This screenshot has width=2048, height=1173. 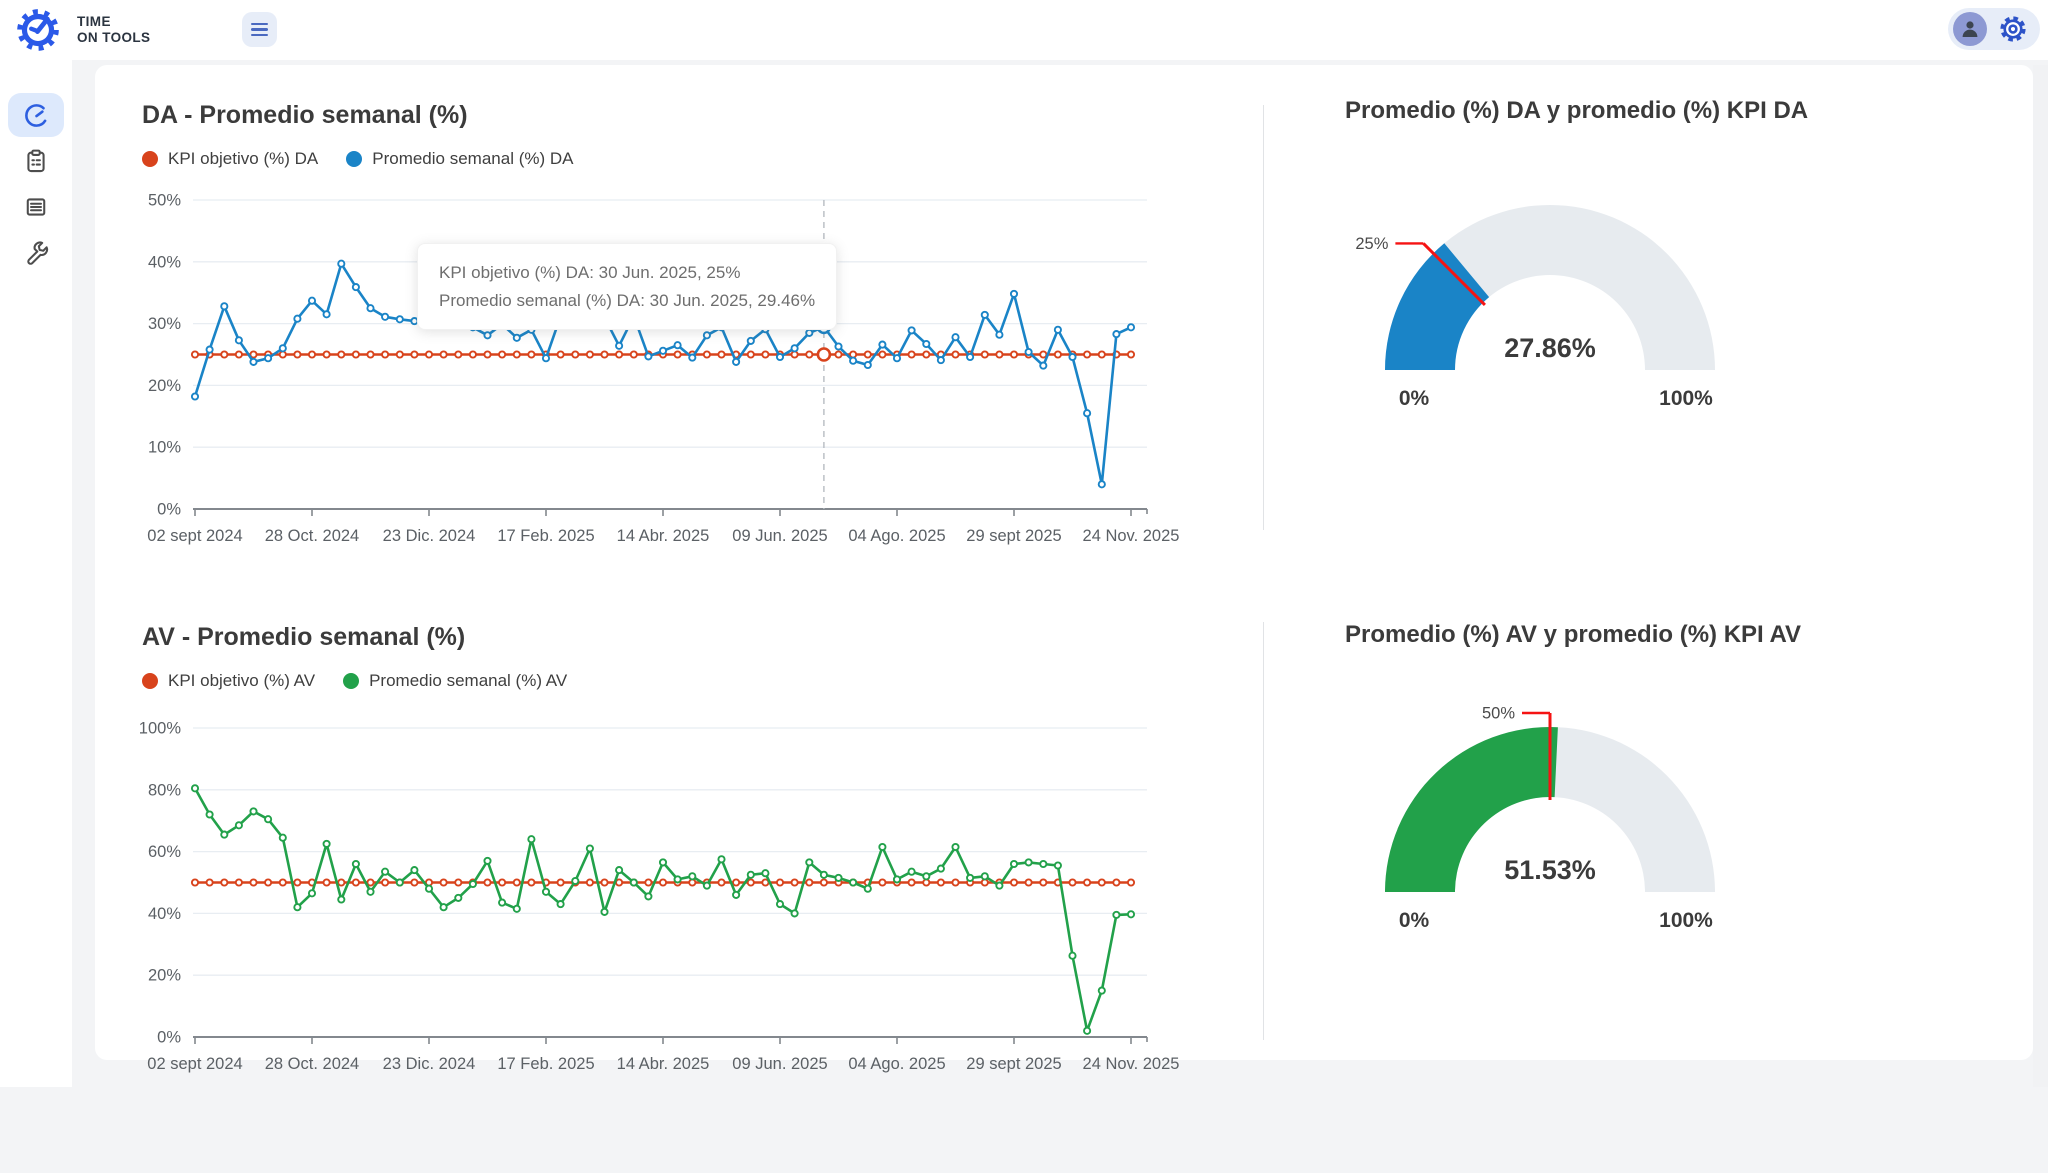 What do you see at coordinates (36, 573) in the screenshot?
I see `sidebar` at bounding box center [36, 573].